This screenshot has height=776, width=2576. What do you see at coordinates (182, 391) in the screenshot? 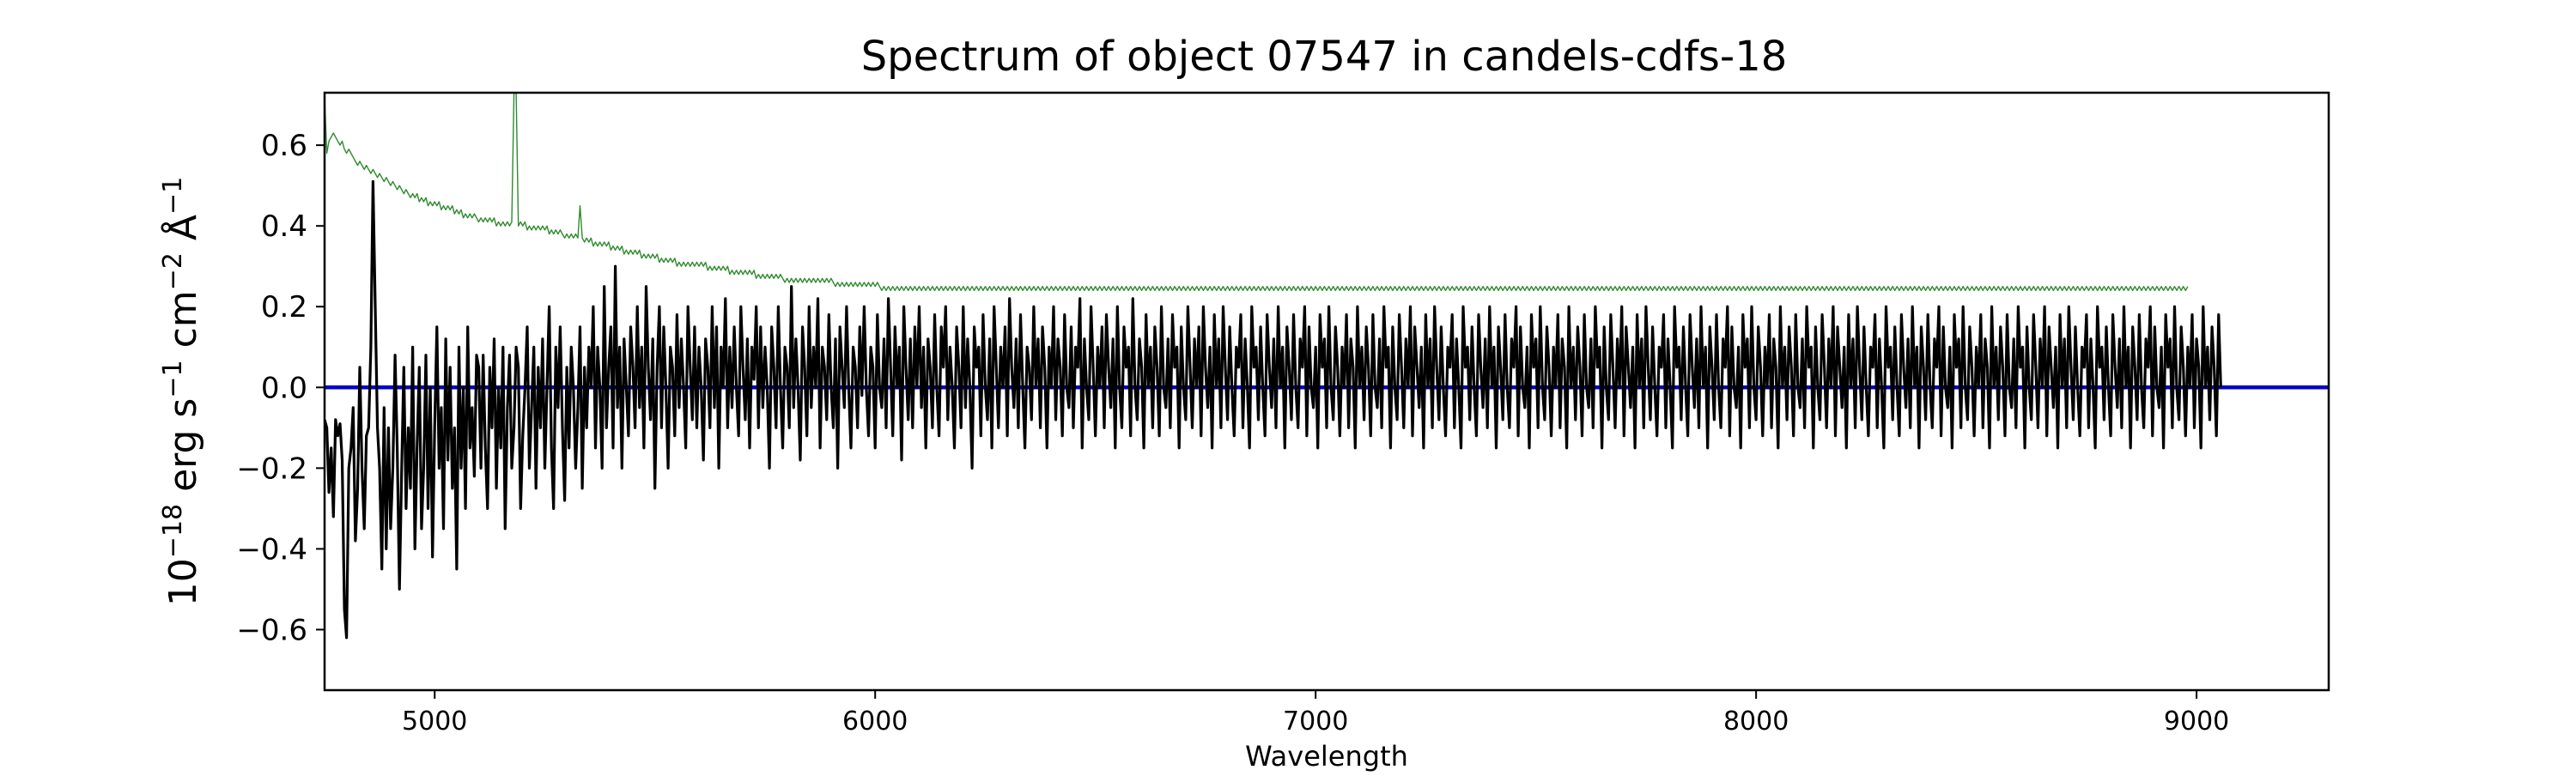
I see `y-axis-label: 10−18 erg s−1 cm−2 Å−1` at bounding box center [182, 391].